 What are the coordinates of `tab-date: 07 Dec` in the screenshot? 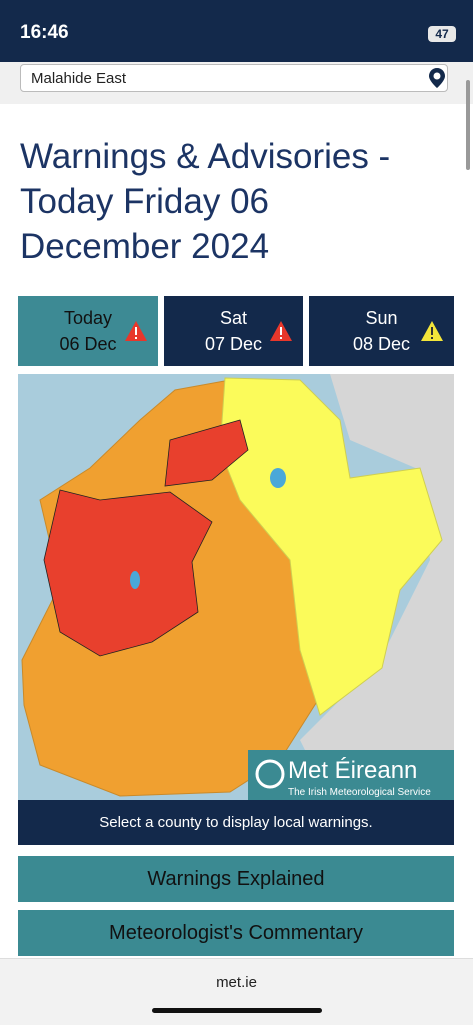 It's located at (233, 344).